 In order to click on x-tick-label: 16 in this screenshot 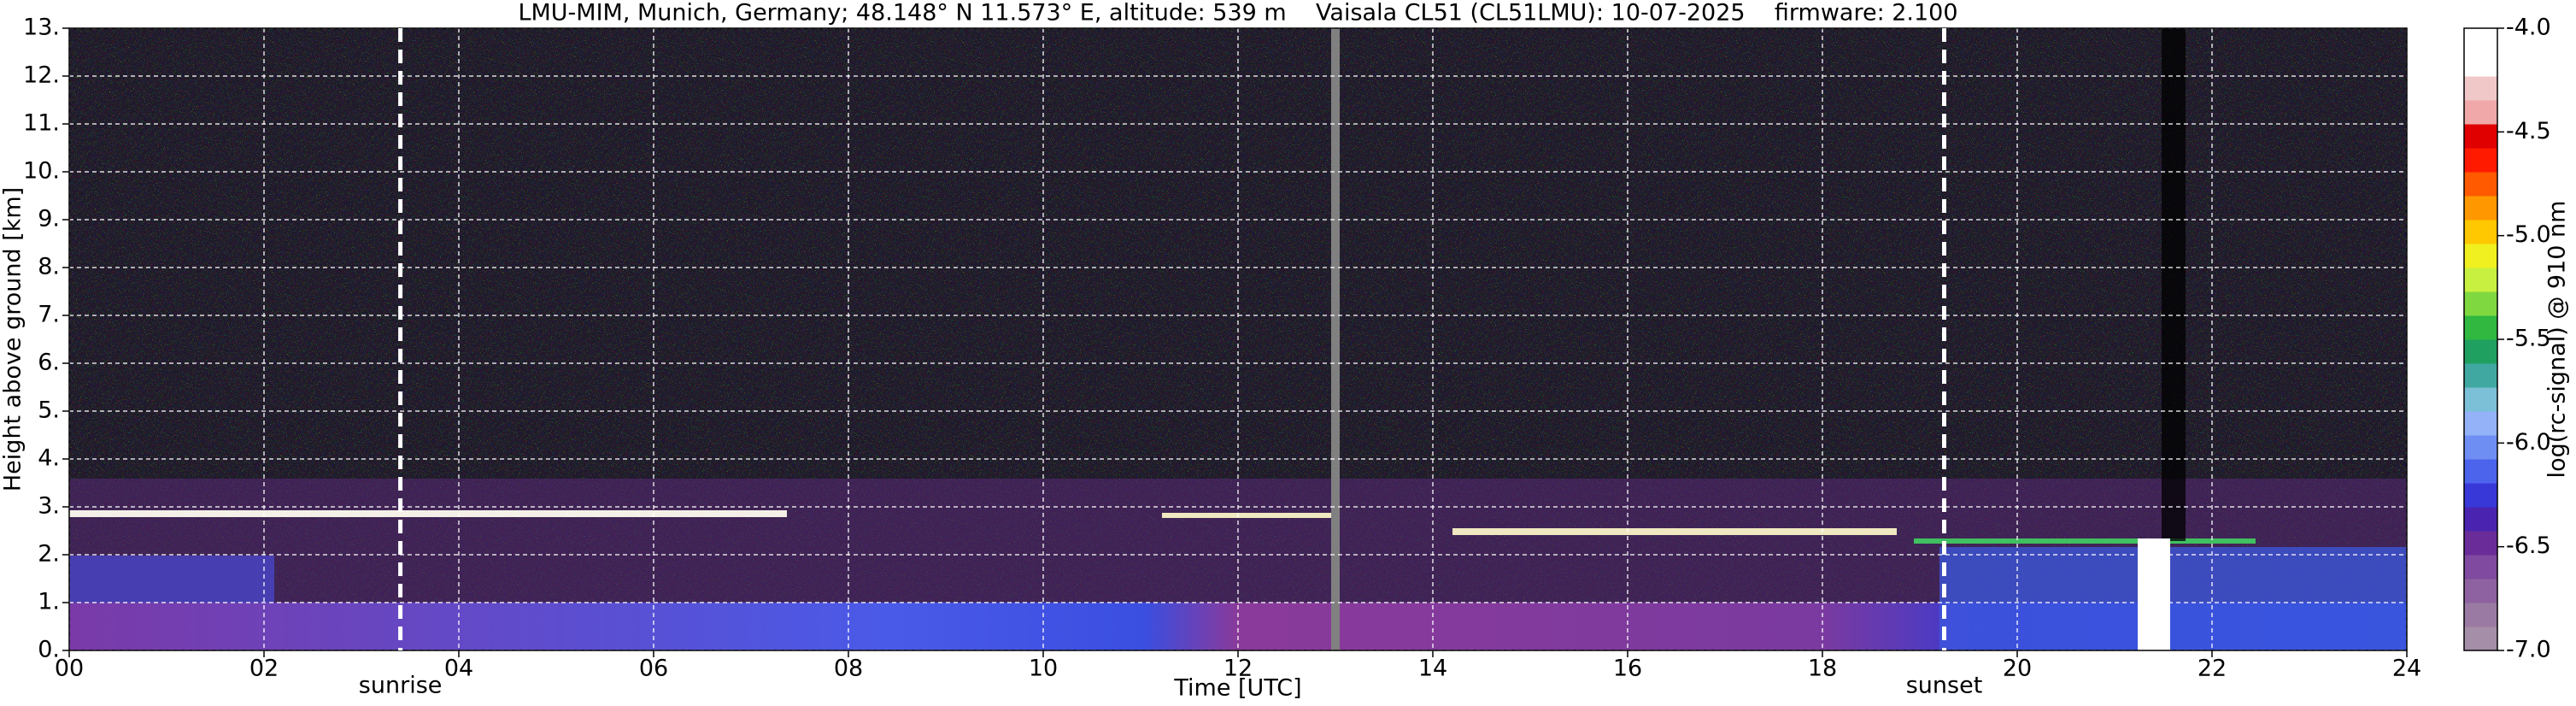, I will do `click(1627, 669)`.